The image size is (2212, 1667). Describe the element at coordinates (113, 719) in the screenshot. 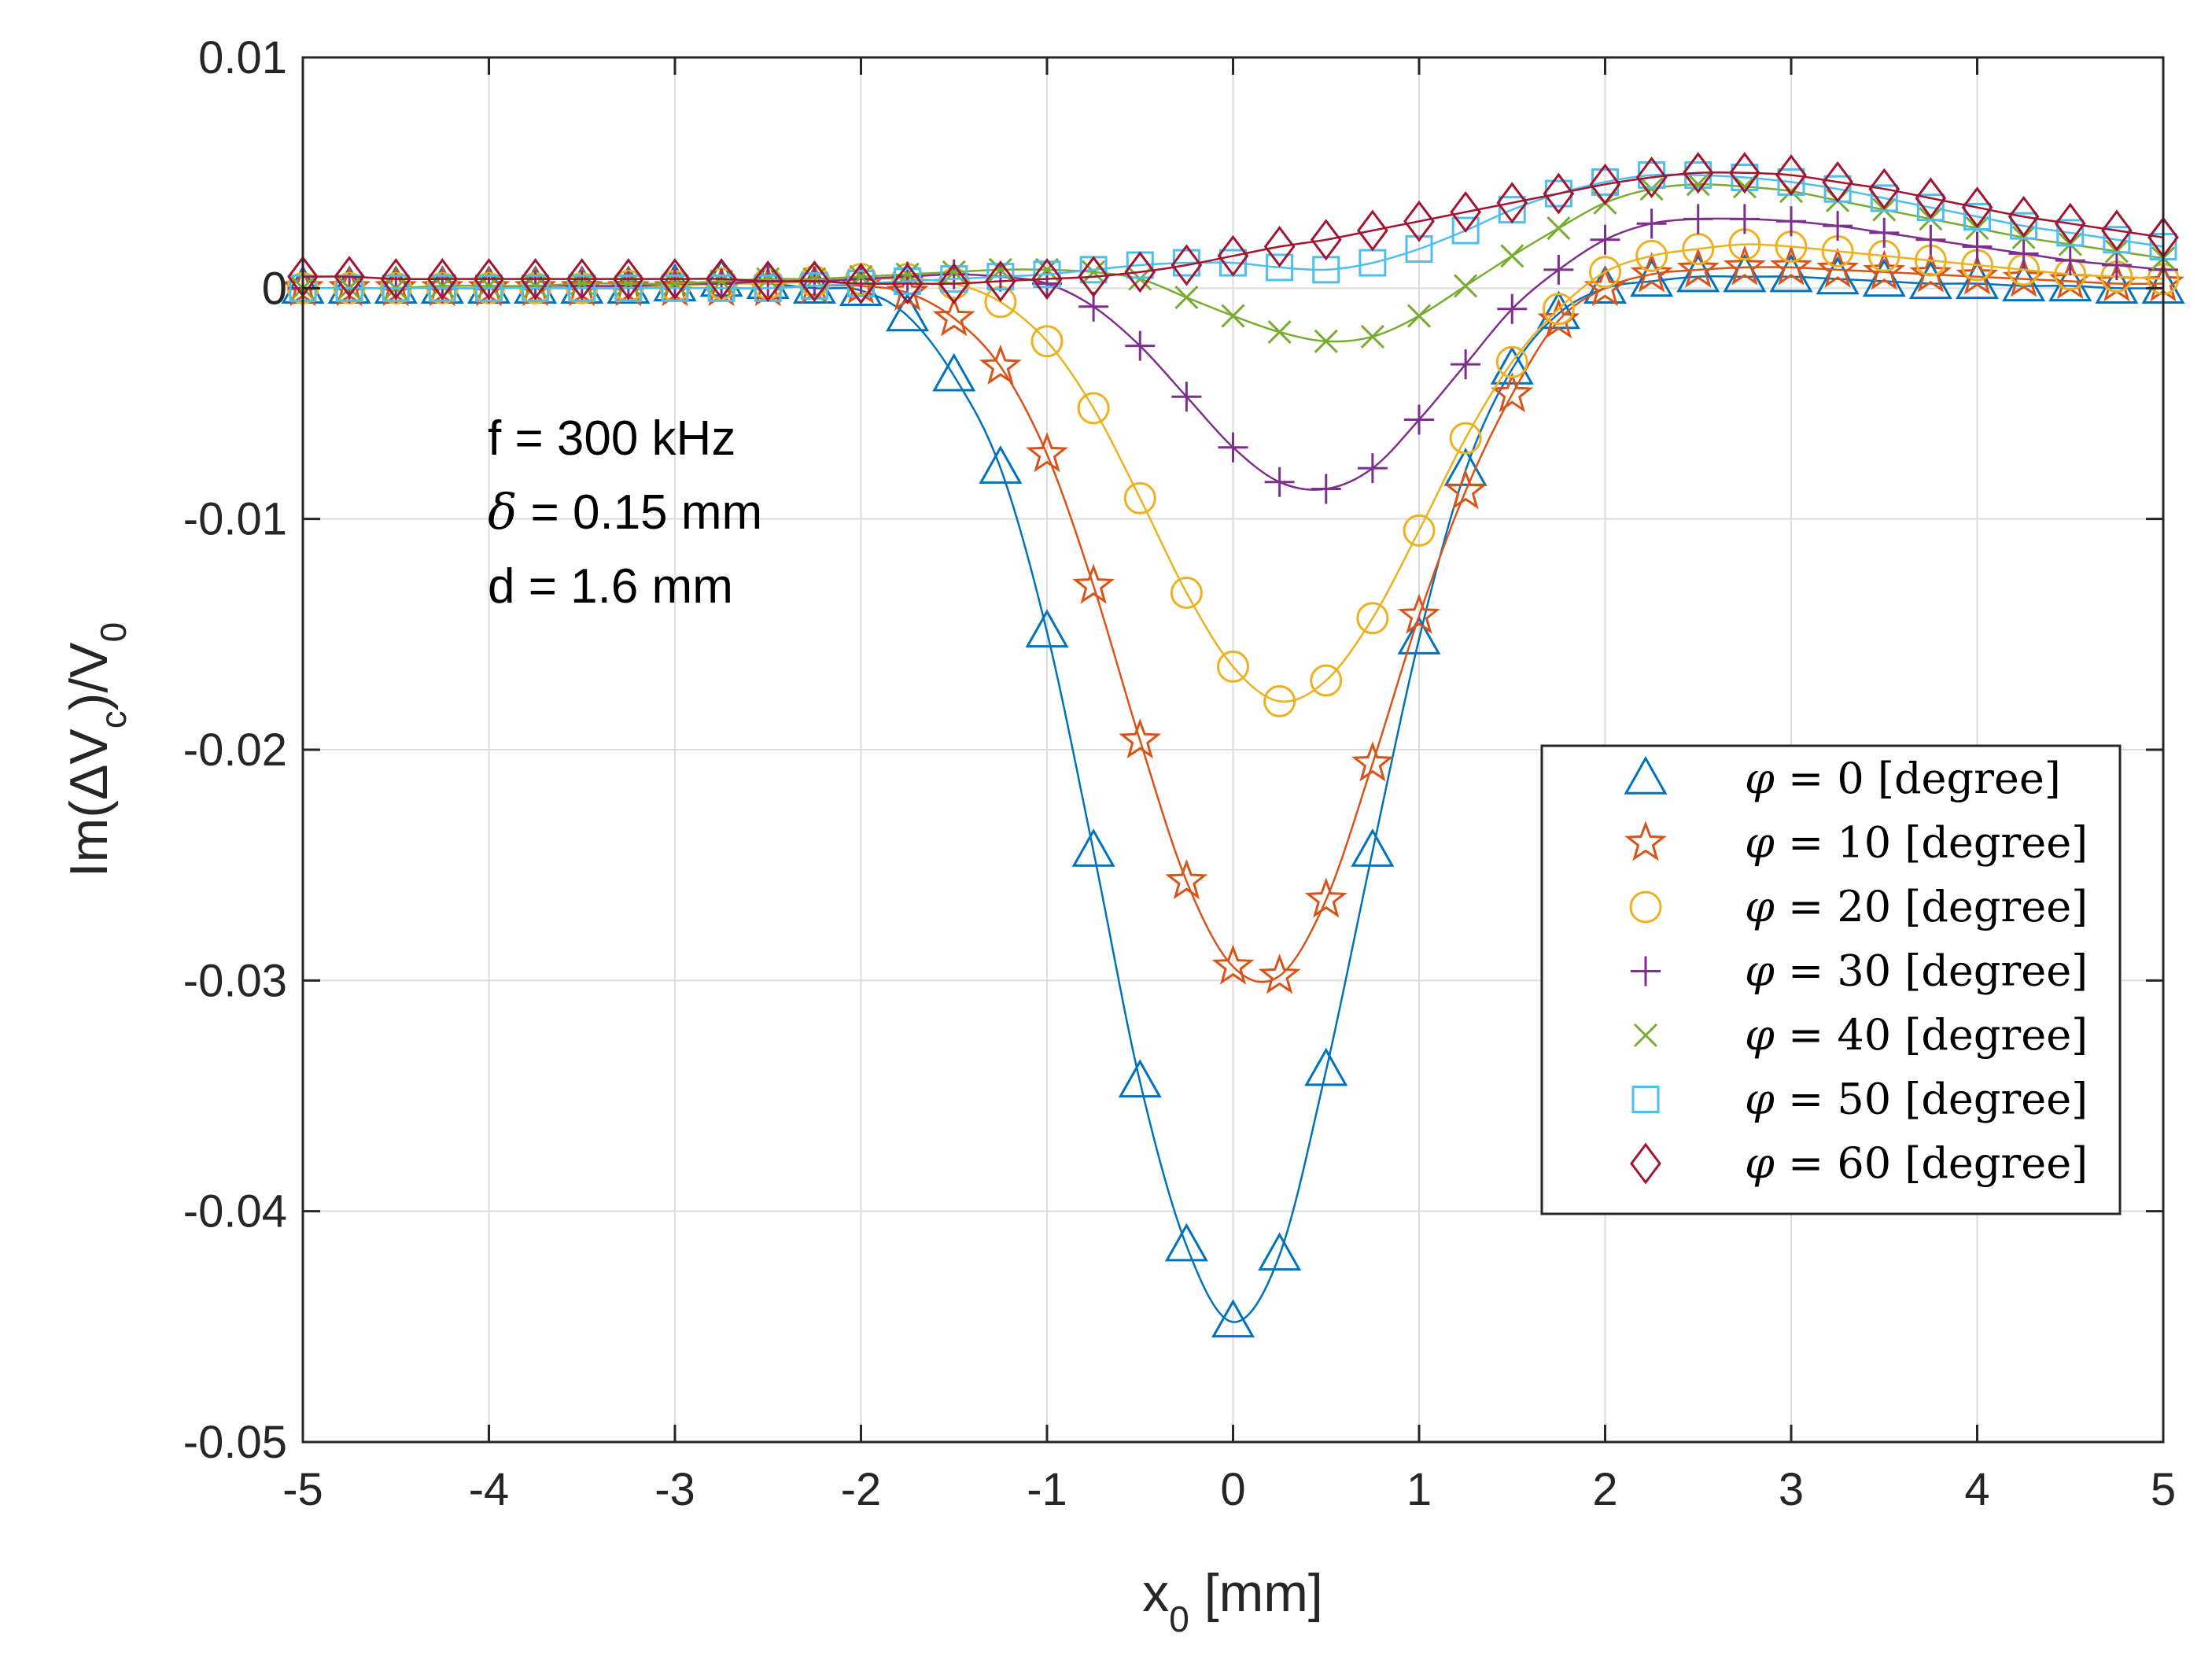

I see `y-axis-title-sub1: c` at that location.